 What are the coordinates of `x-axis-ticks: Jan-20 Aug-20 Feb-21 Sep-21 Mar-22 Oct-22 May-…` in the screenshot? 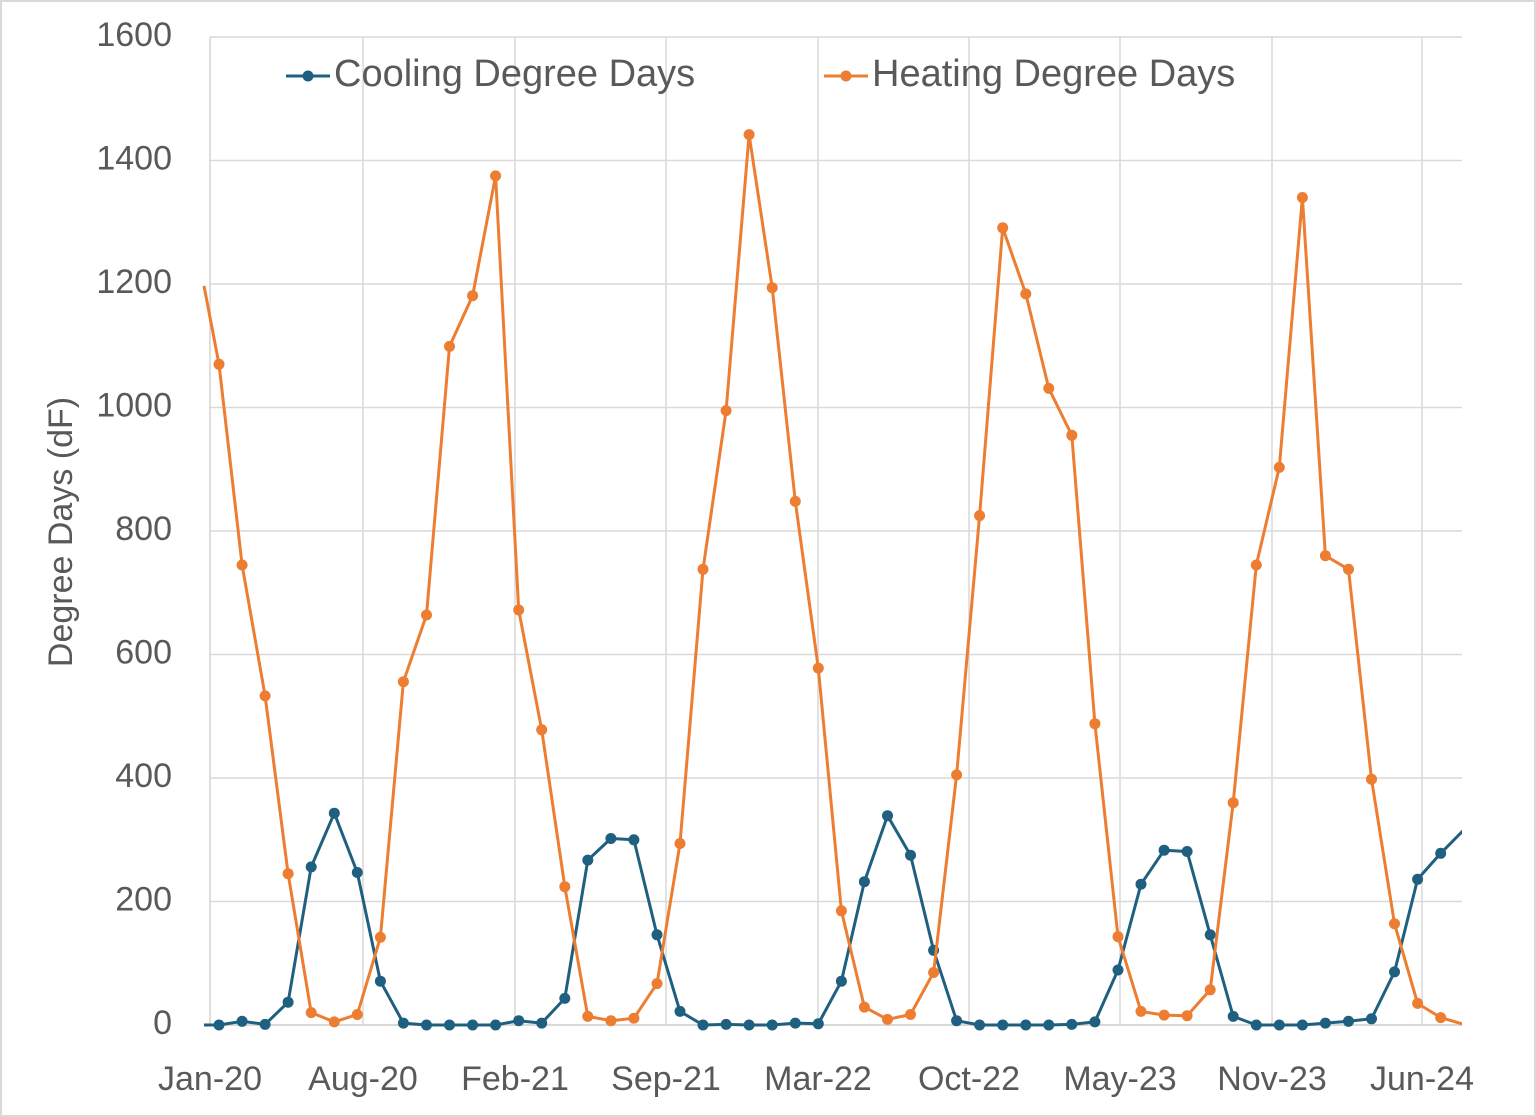 It's located at (816, 1079).